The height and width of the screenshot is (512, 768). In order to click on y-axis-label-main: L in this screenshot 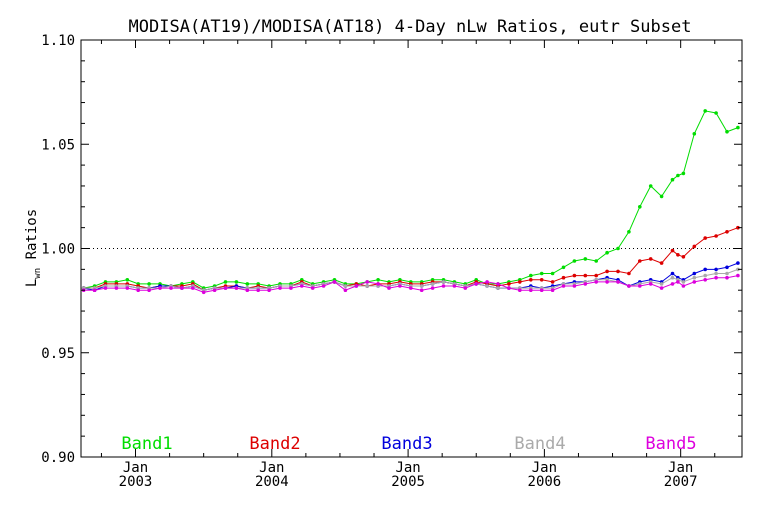, I will do `click(32, 283)`.